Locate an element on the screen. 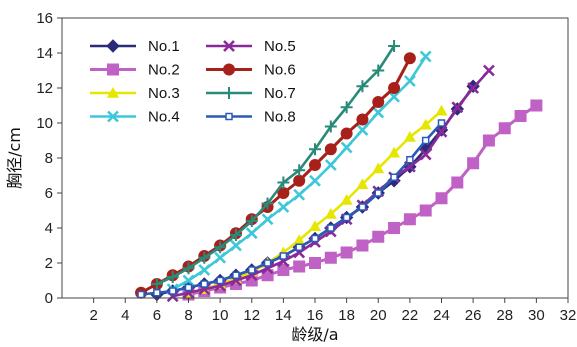 The width and height of the screenshot is (577, 347). x-tick-label: 14 is located at coordinates (283, 315).